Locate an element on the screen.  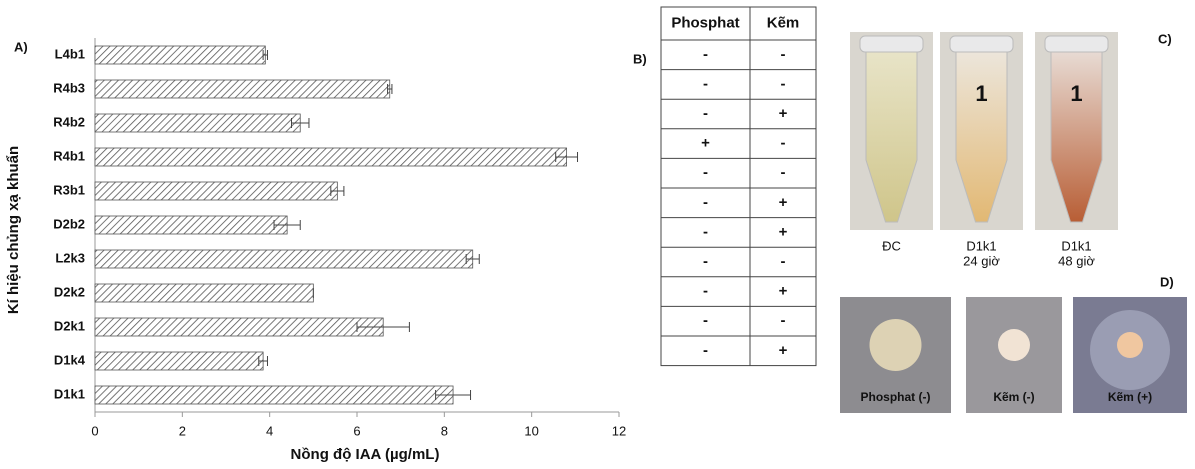
x-tick-label: 8 is located at coordinates (444, 430).